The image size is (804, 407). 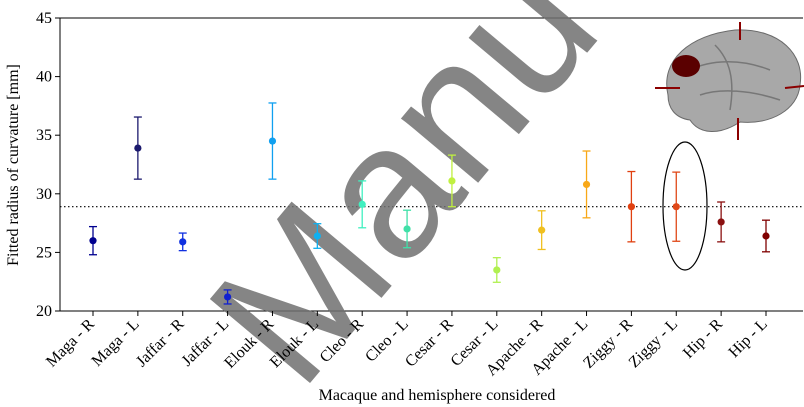 I want to click on x-axis-label: Macaque and hemisphere considered, so click(x=437, y=395).